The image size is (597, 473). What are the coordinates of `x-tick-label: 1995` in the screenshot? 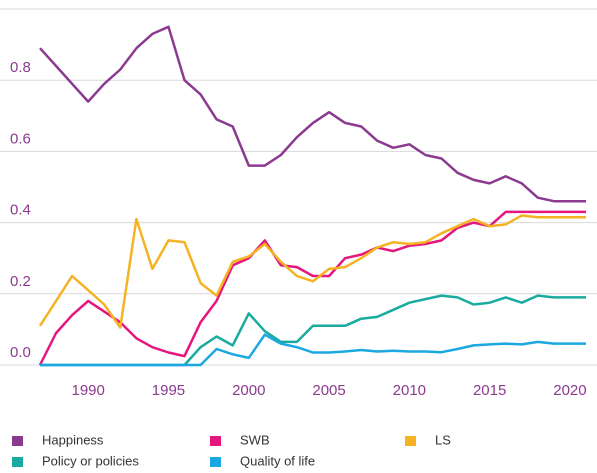 It's located at (168, 390).